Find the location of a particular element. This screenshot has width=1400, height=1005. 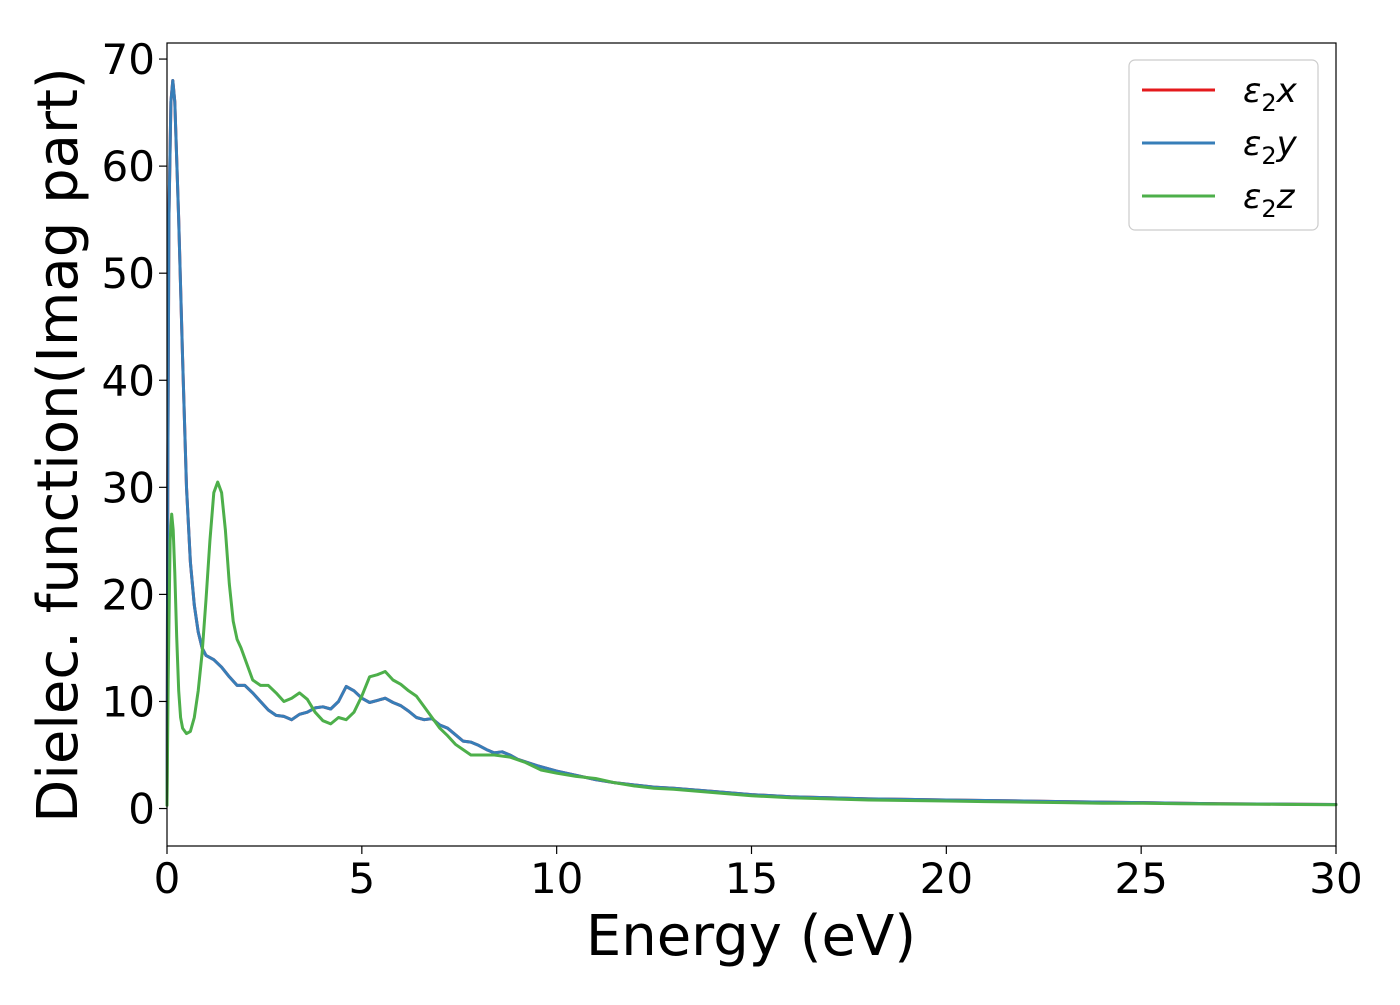

legend-box is located at coordinates (1223, 145).